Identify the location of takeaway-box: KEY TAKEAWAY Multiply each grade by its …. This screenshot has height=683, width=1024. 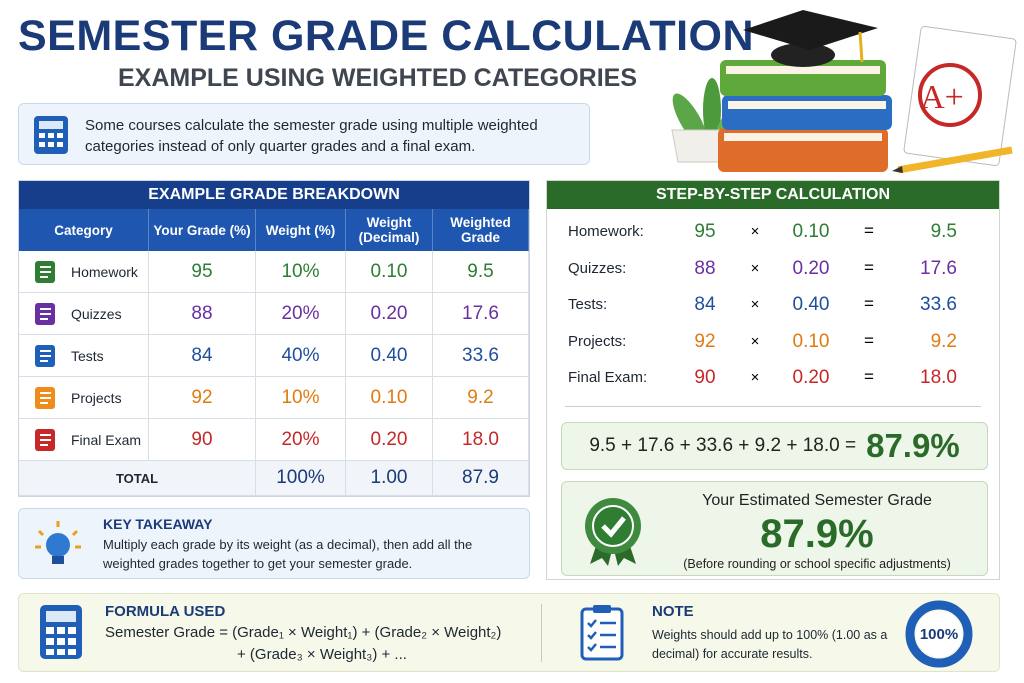
(274, 543).